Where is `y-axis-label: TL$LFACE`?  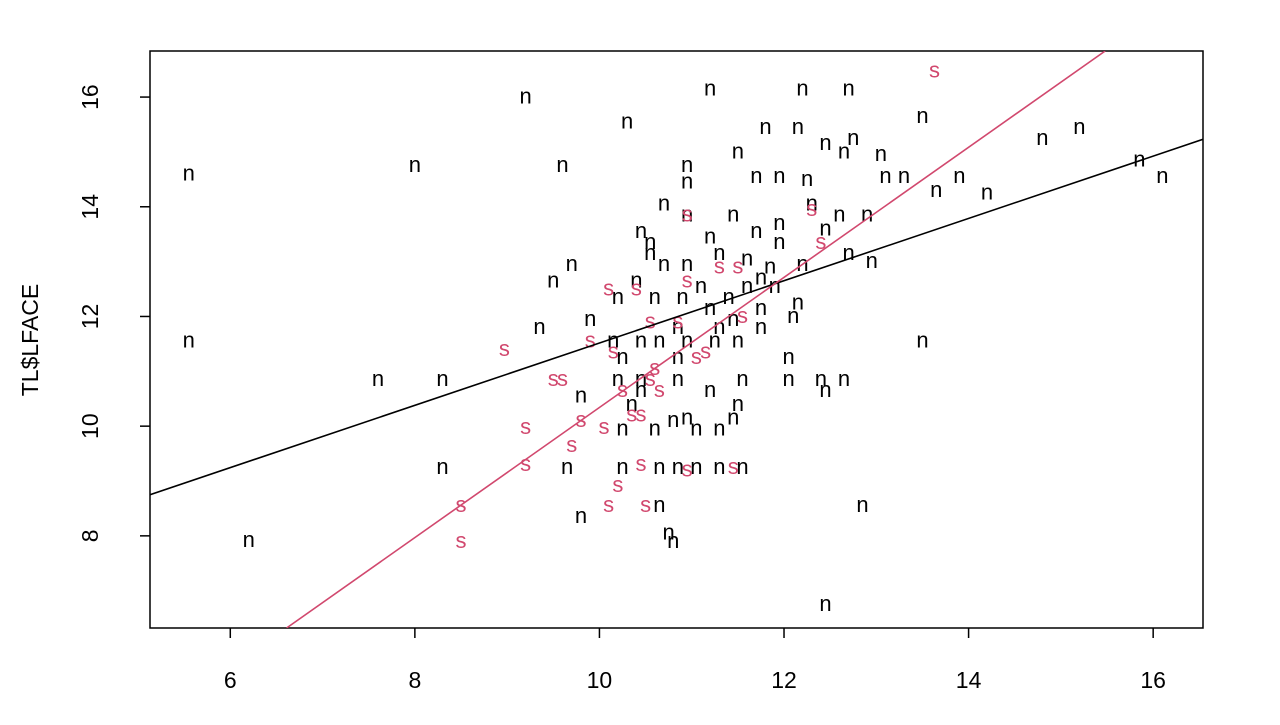 y-axis-label: TL$LFACE is located at coordinates (30, 340).